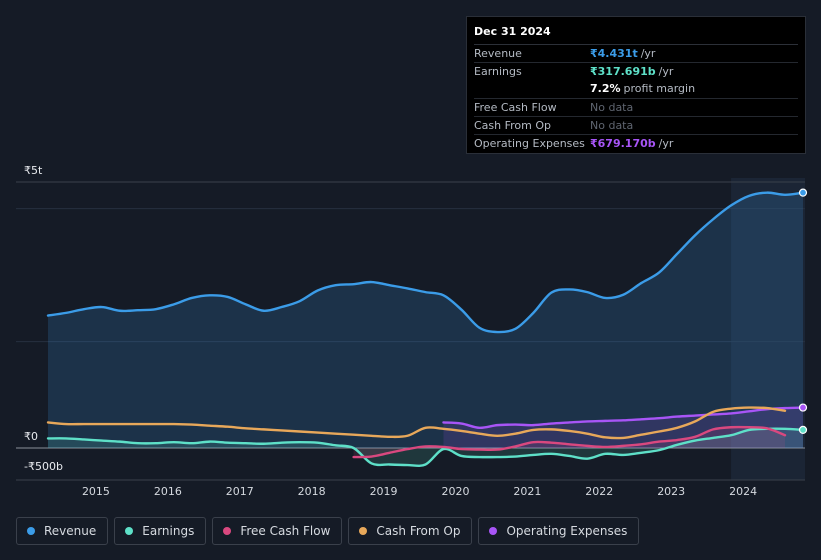 The image size is (821, 560). I want to click on legend-item-free-cash-flow: Free Cash Flow, so click(277, 531).